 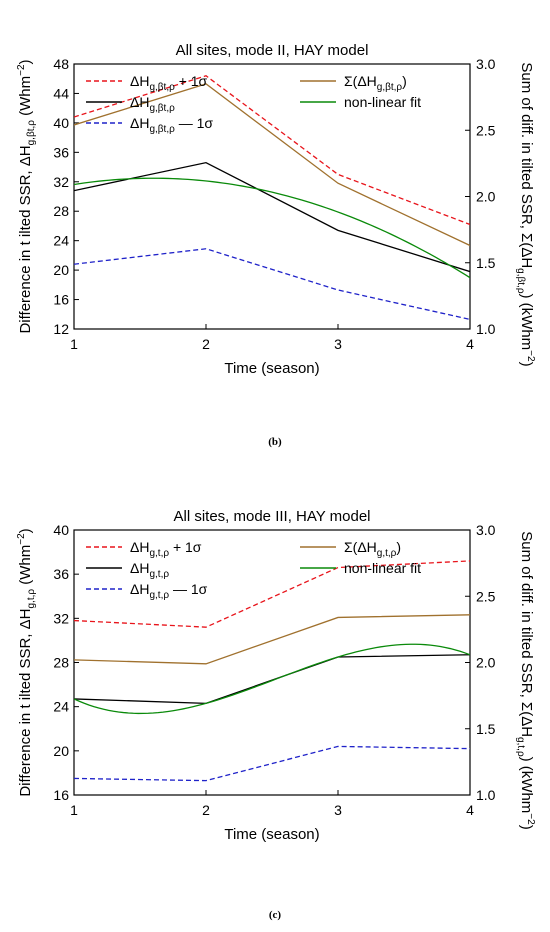 I want to click on legend-entry-3: Σ(ΔHg,βt,ρ), so click(x=353, y=83).